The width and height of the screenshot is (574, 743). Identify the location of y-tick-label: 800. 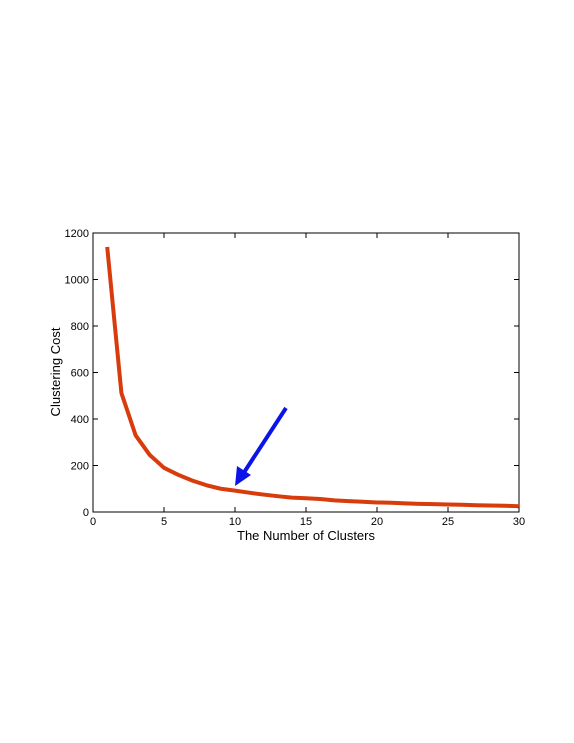
(80, 327).